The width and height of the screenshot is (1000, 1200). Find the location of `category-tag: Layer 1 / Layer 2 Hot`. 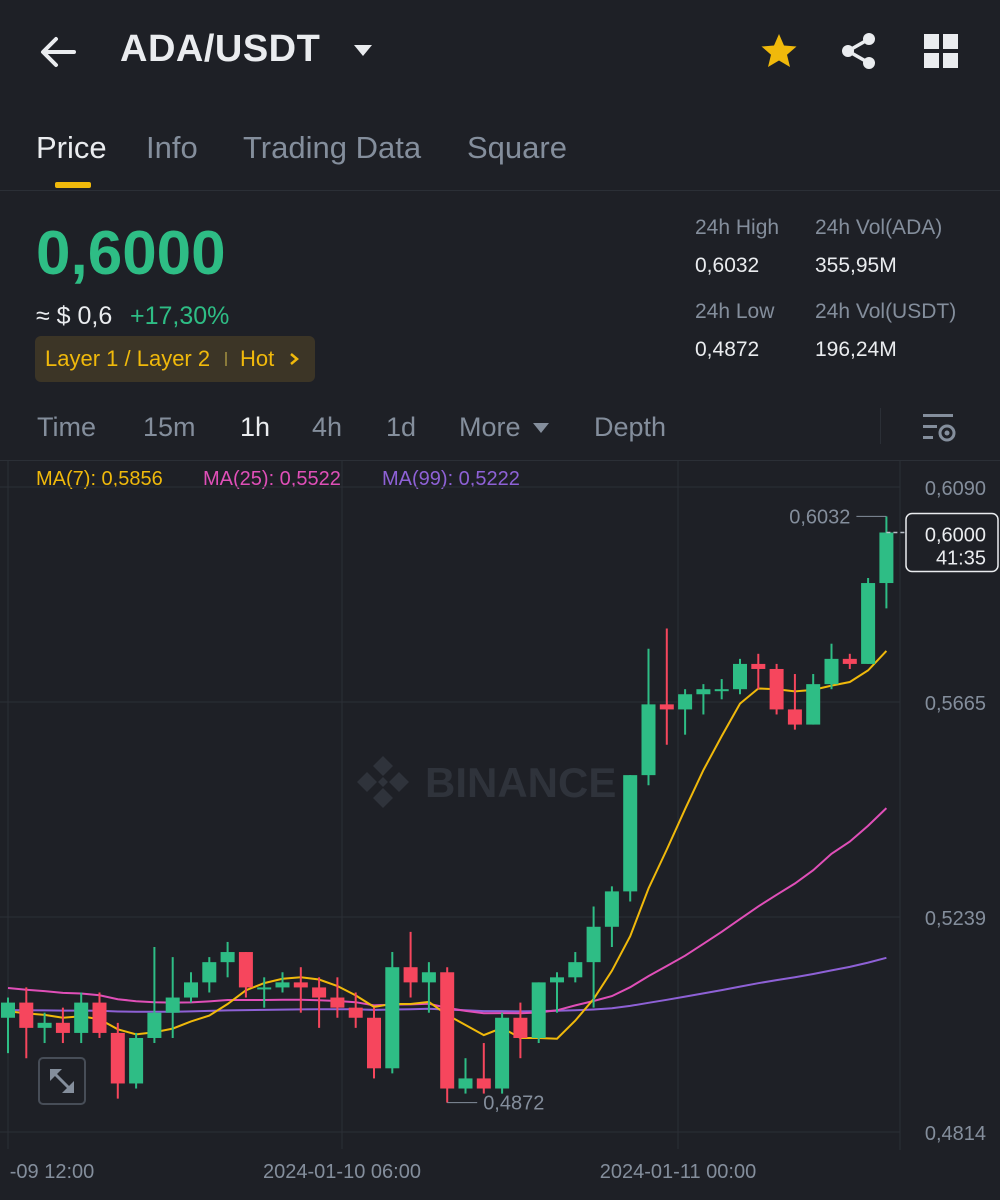

category-tag: Layer 1 / Layer 2 Hot is located at coordinates (175, 359).